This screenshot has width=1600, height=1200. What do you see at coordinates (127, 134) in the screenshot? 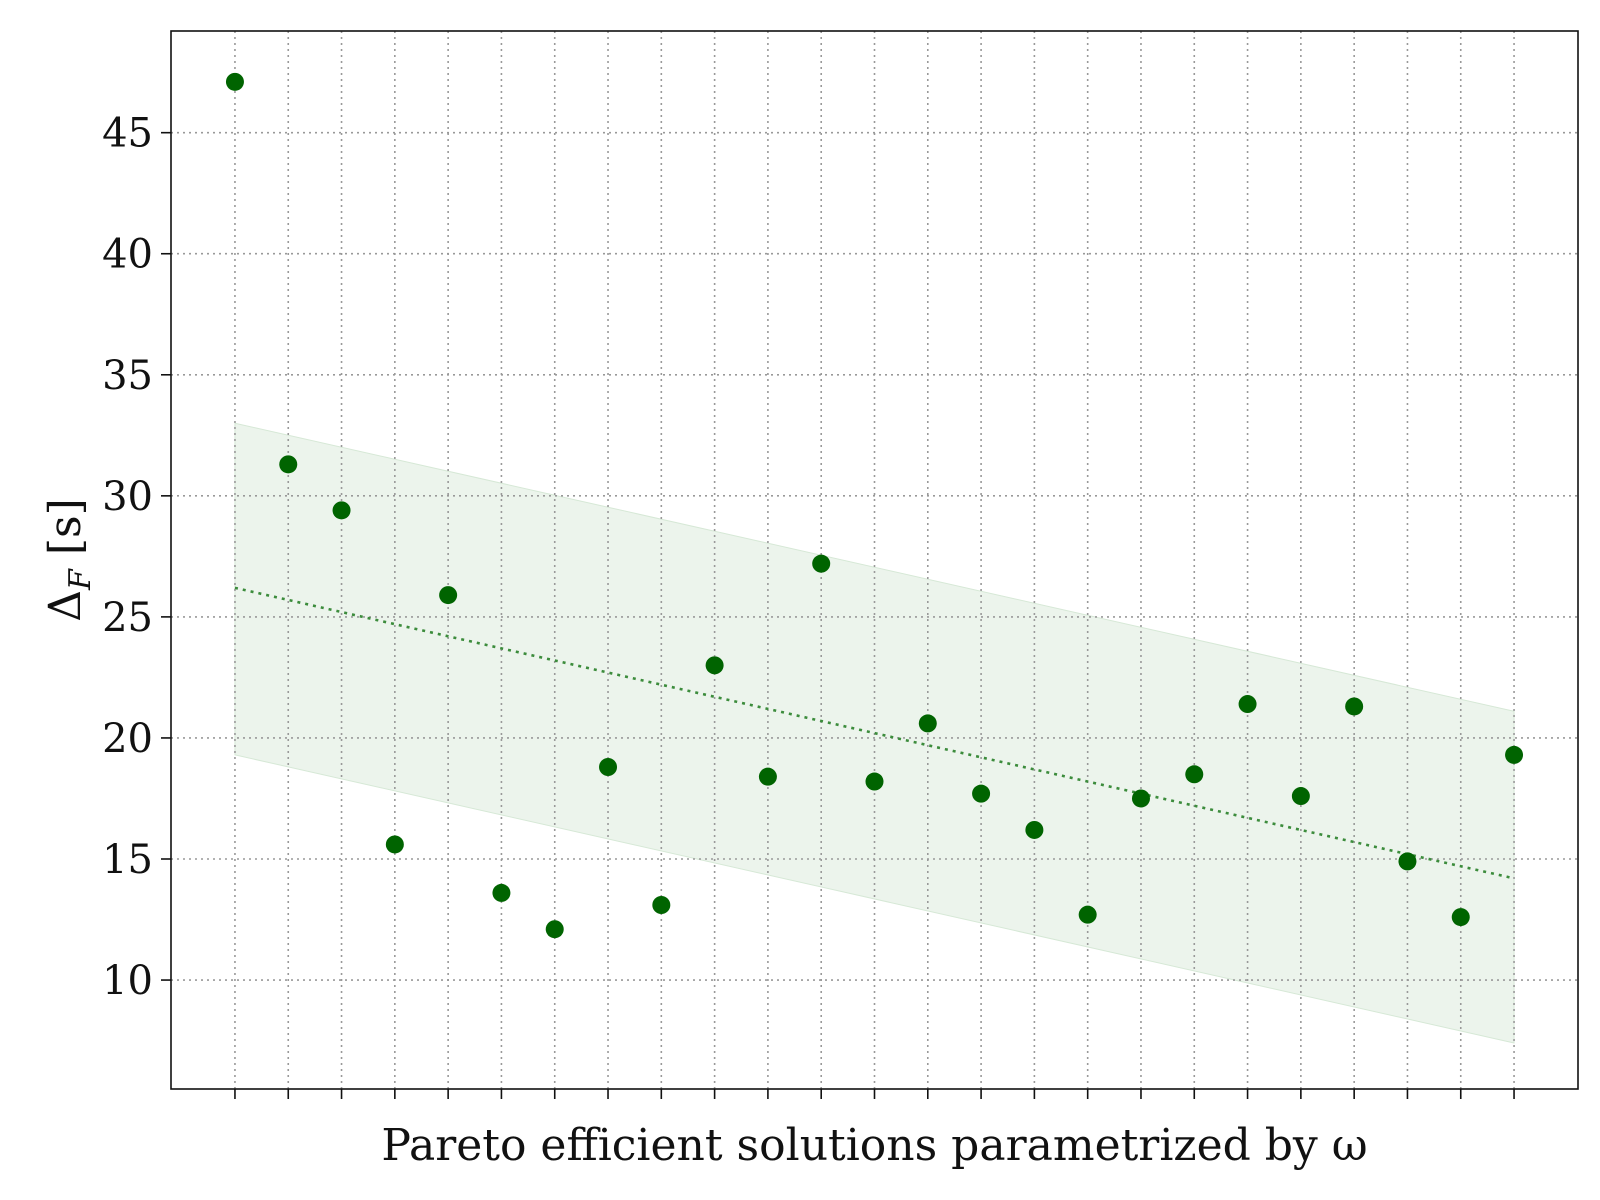
I see `y-tick-label-7: 45` at bounding box center [127, 134].